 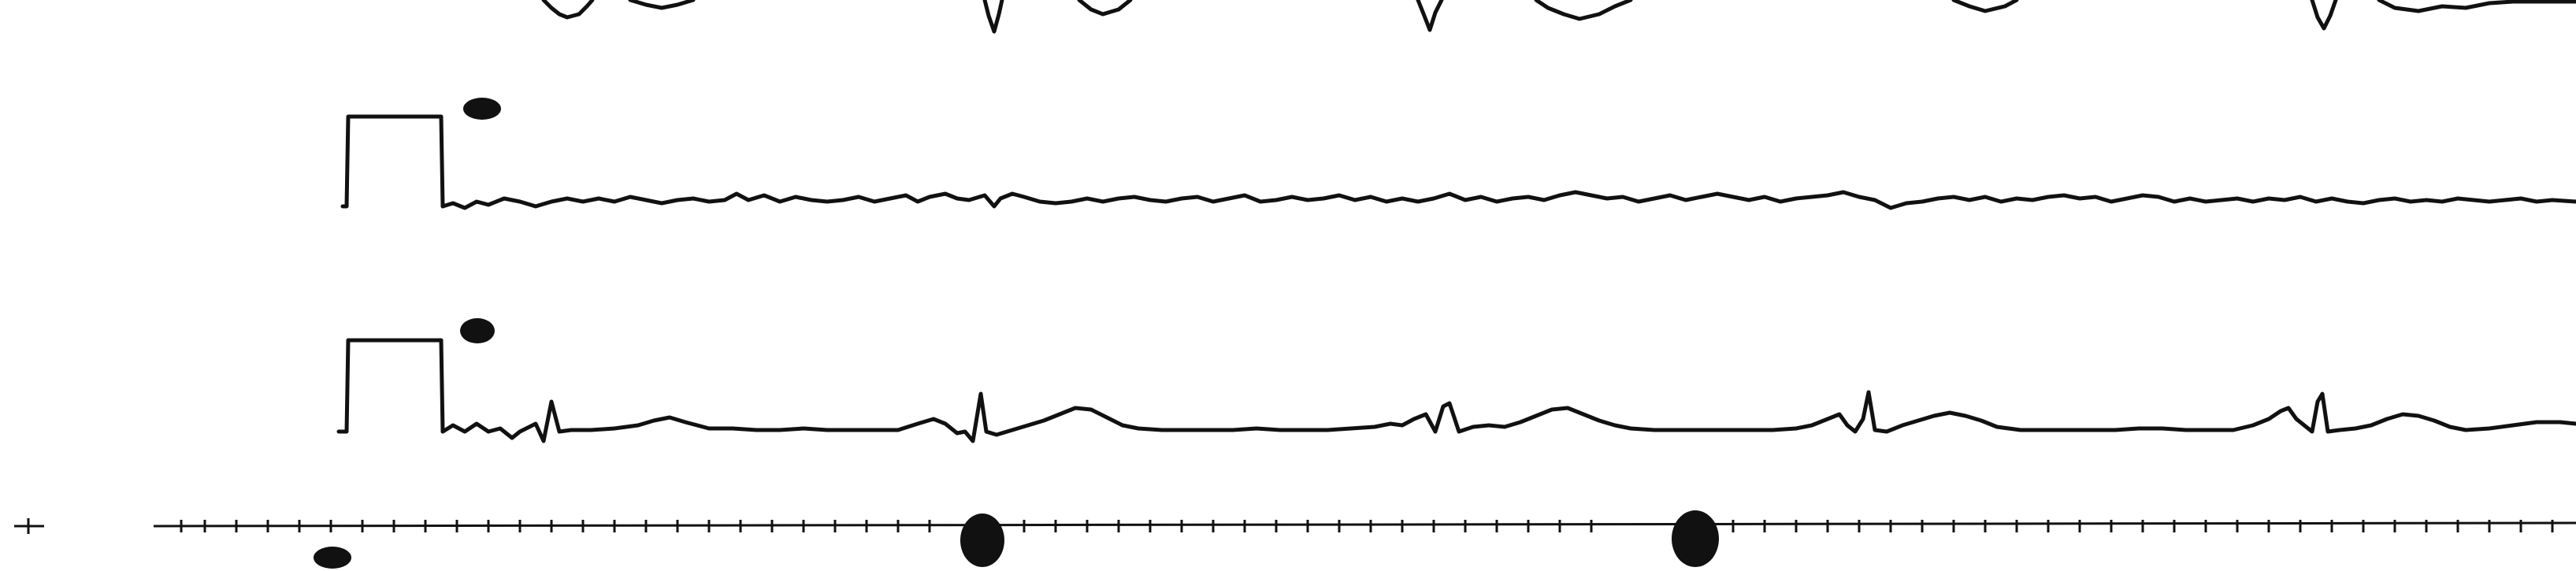 What do you see at coordinates (1695, 538) in the screenshot?
I see `timing-marker-right` at bounding box center [1695, 538].